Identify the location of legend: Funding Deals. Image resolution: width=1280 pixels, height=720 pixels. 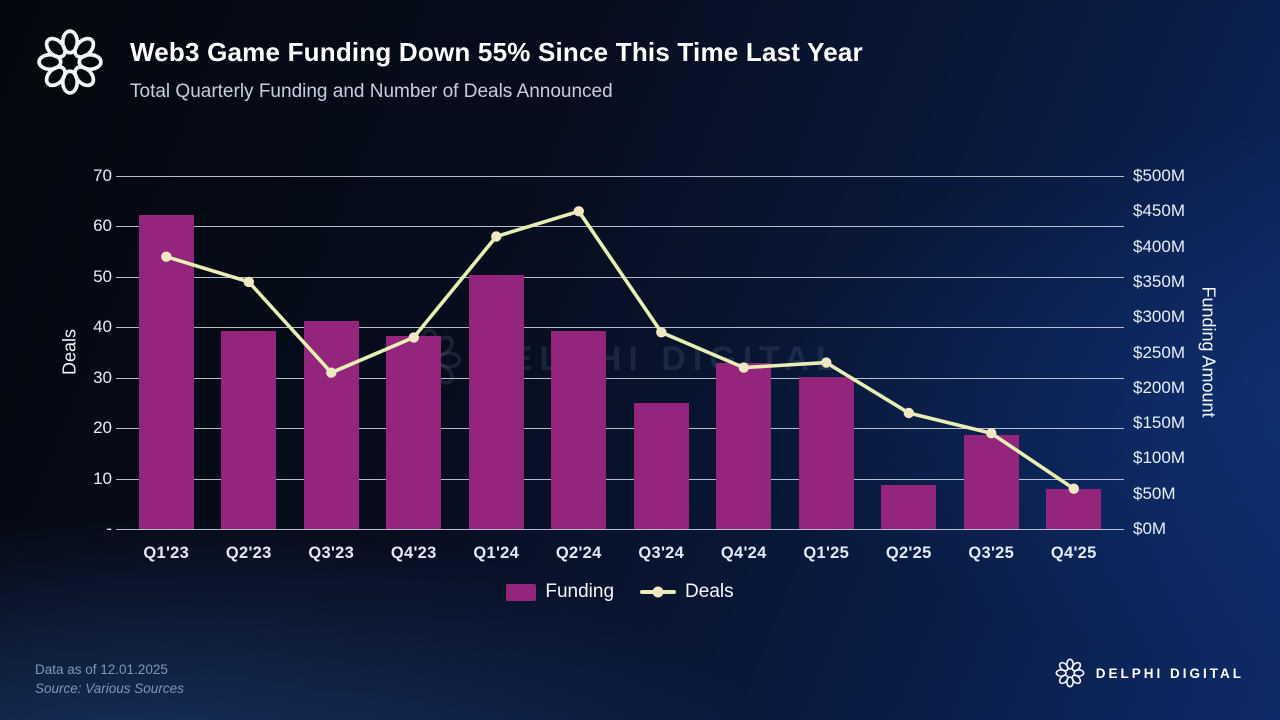
(620, 592).